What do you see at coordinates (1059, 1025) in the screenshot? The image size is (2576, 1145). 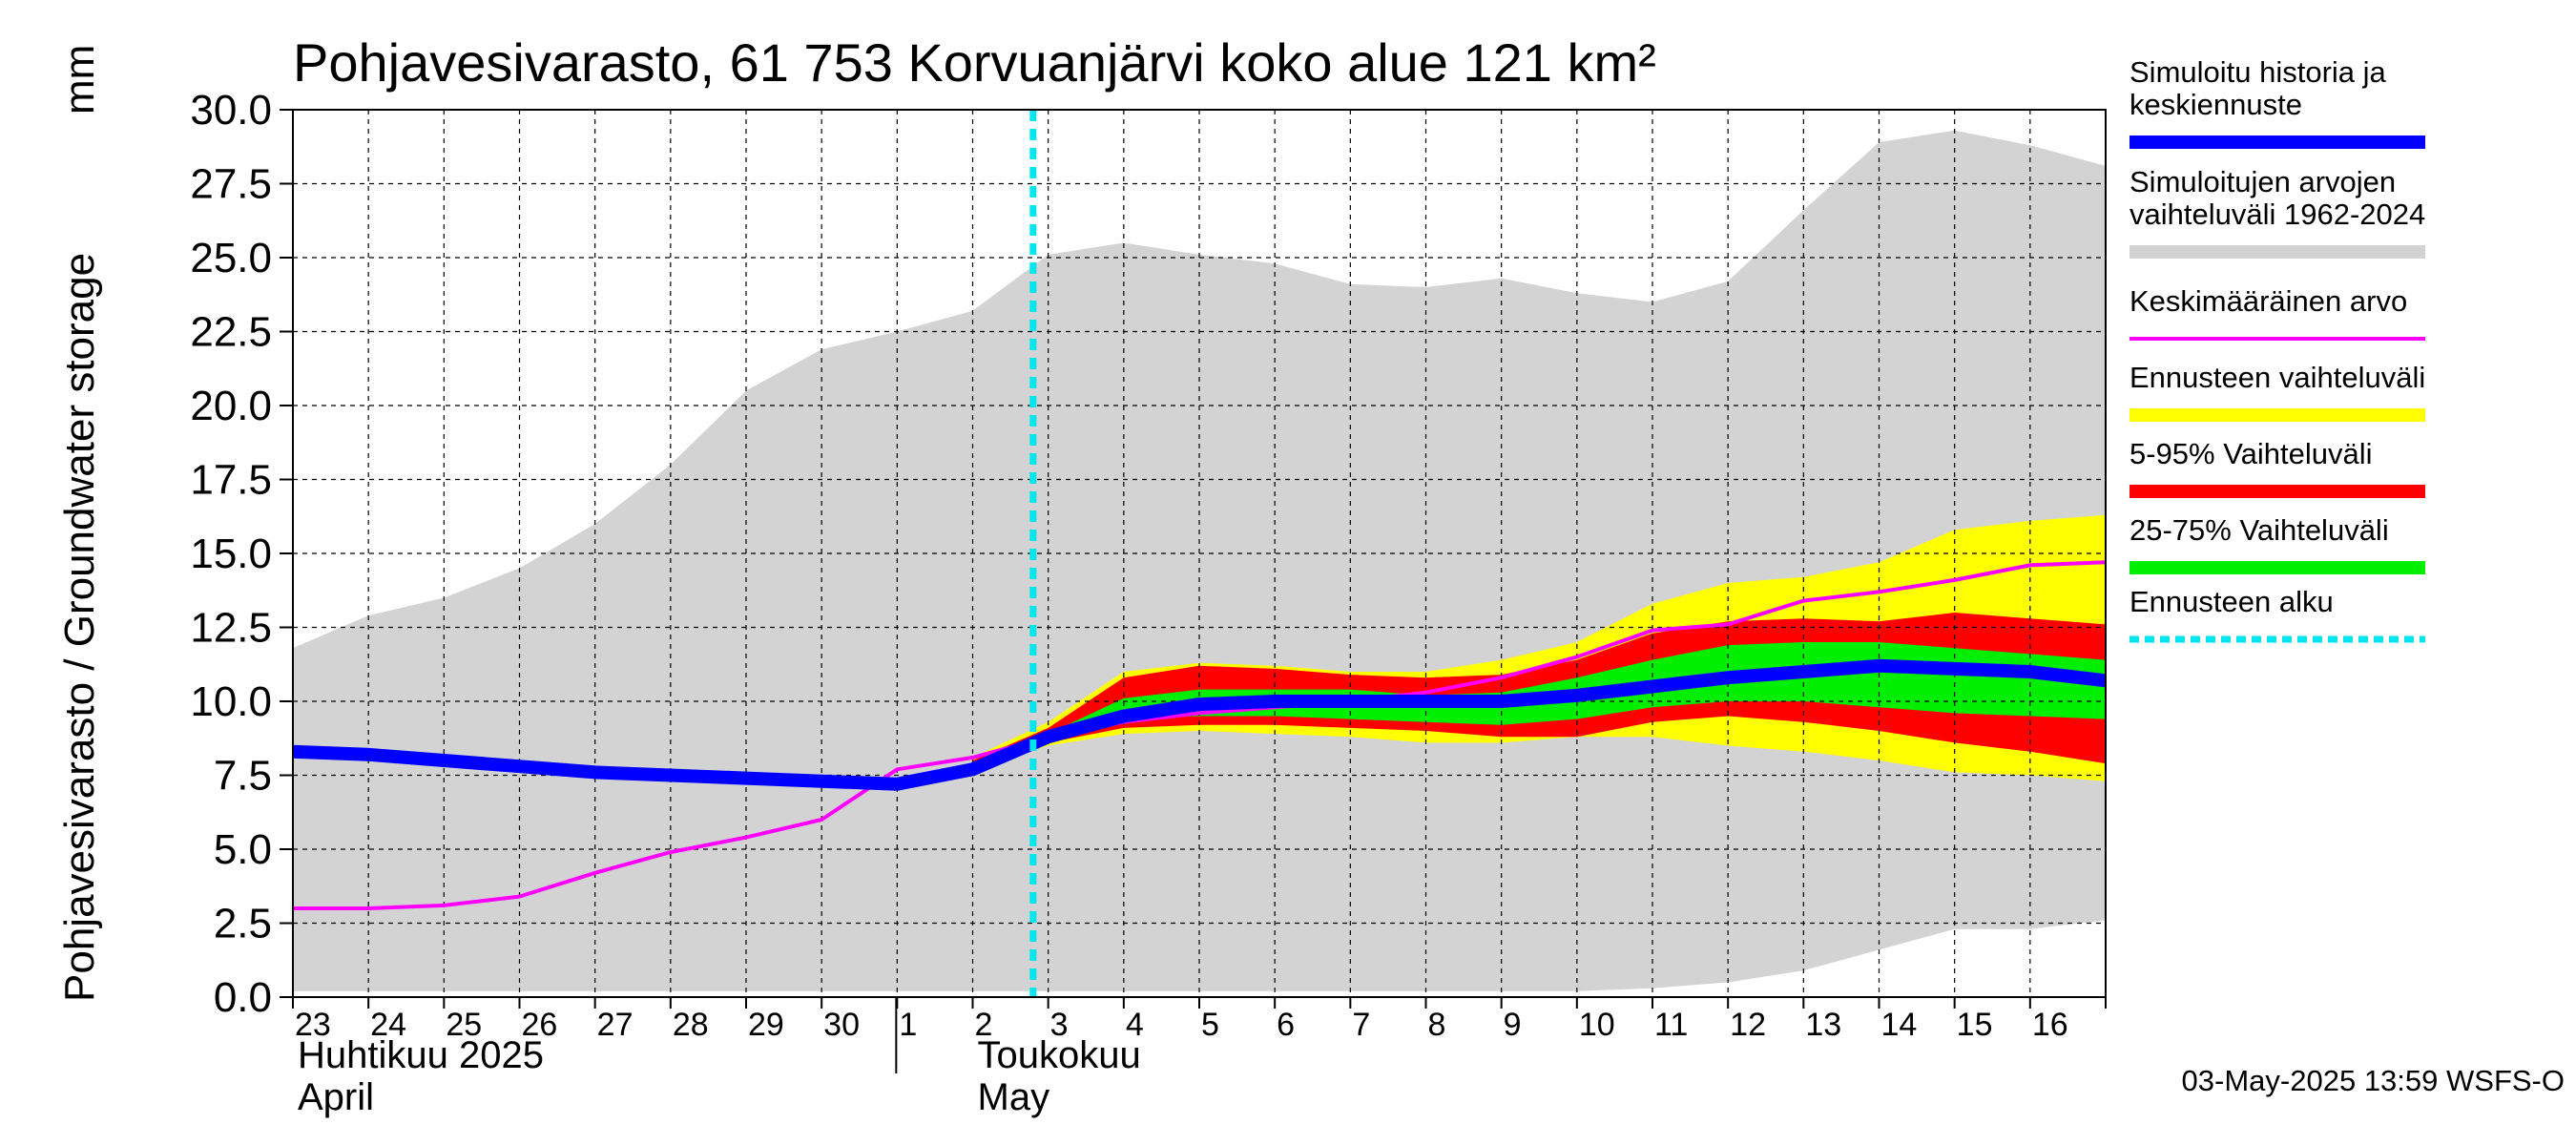 I see `x-tick-label: 3` at bounding box center [1059, 1025].